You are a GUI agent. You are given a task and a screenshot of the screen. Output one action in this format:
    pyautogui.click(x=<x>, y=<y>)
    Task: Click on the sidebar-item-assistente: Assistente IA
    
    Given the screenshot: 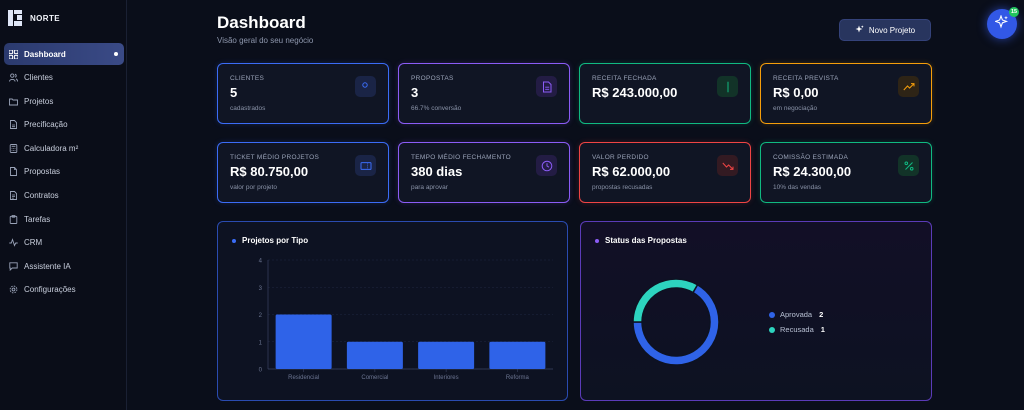 What is the action you would take?
    pyautogui.click(x=64, y=266)
    